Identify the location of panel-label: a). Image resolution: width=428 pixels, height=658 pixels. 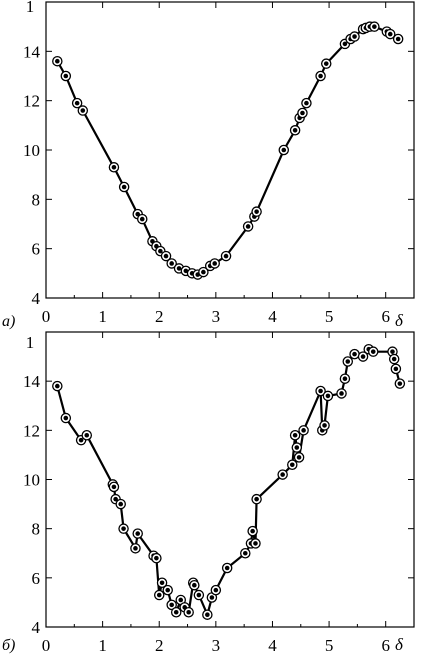
(8, 321).